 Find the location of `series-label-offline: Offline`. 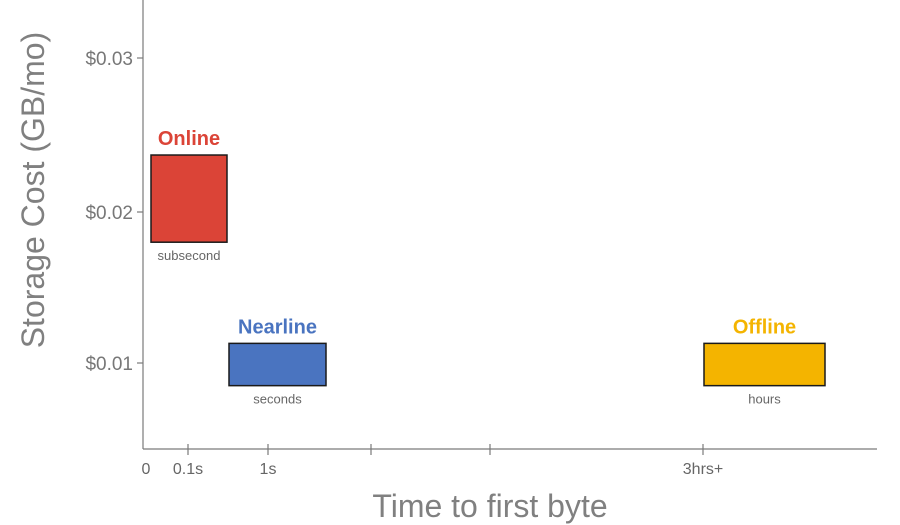

series-label-offline: Offline is located at coordinates (764, 327).